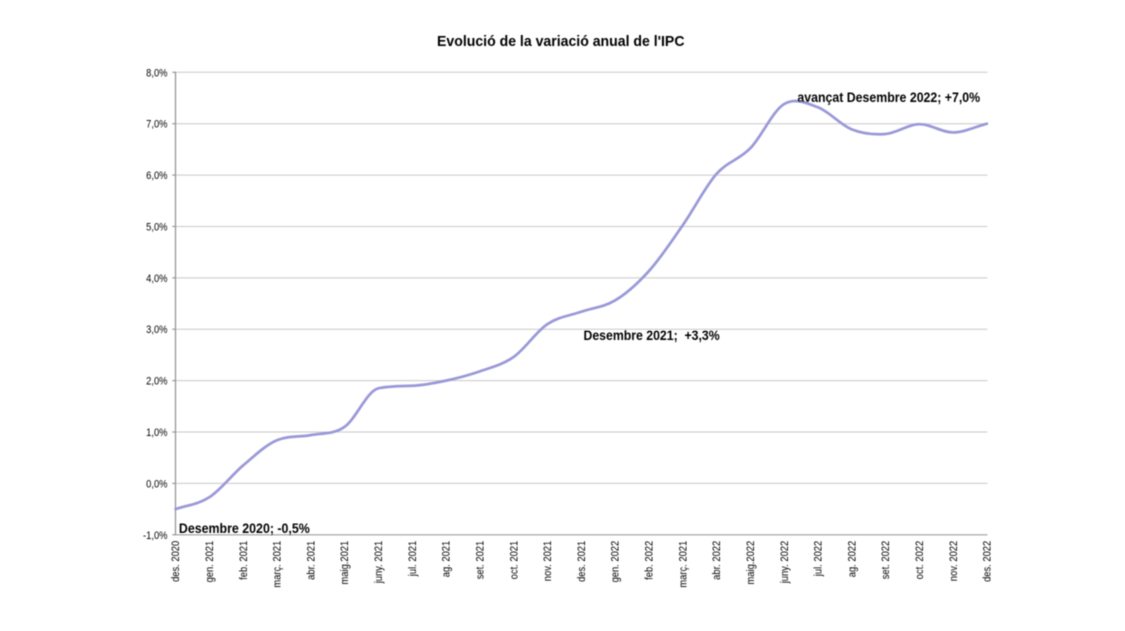 The height and width of the screenshot is (631, 1125). Describe the element at coordinates (413, 558) in the screenshot. I see `svg-text: jul. 2021` at that location.